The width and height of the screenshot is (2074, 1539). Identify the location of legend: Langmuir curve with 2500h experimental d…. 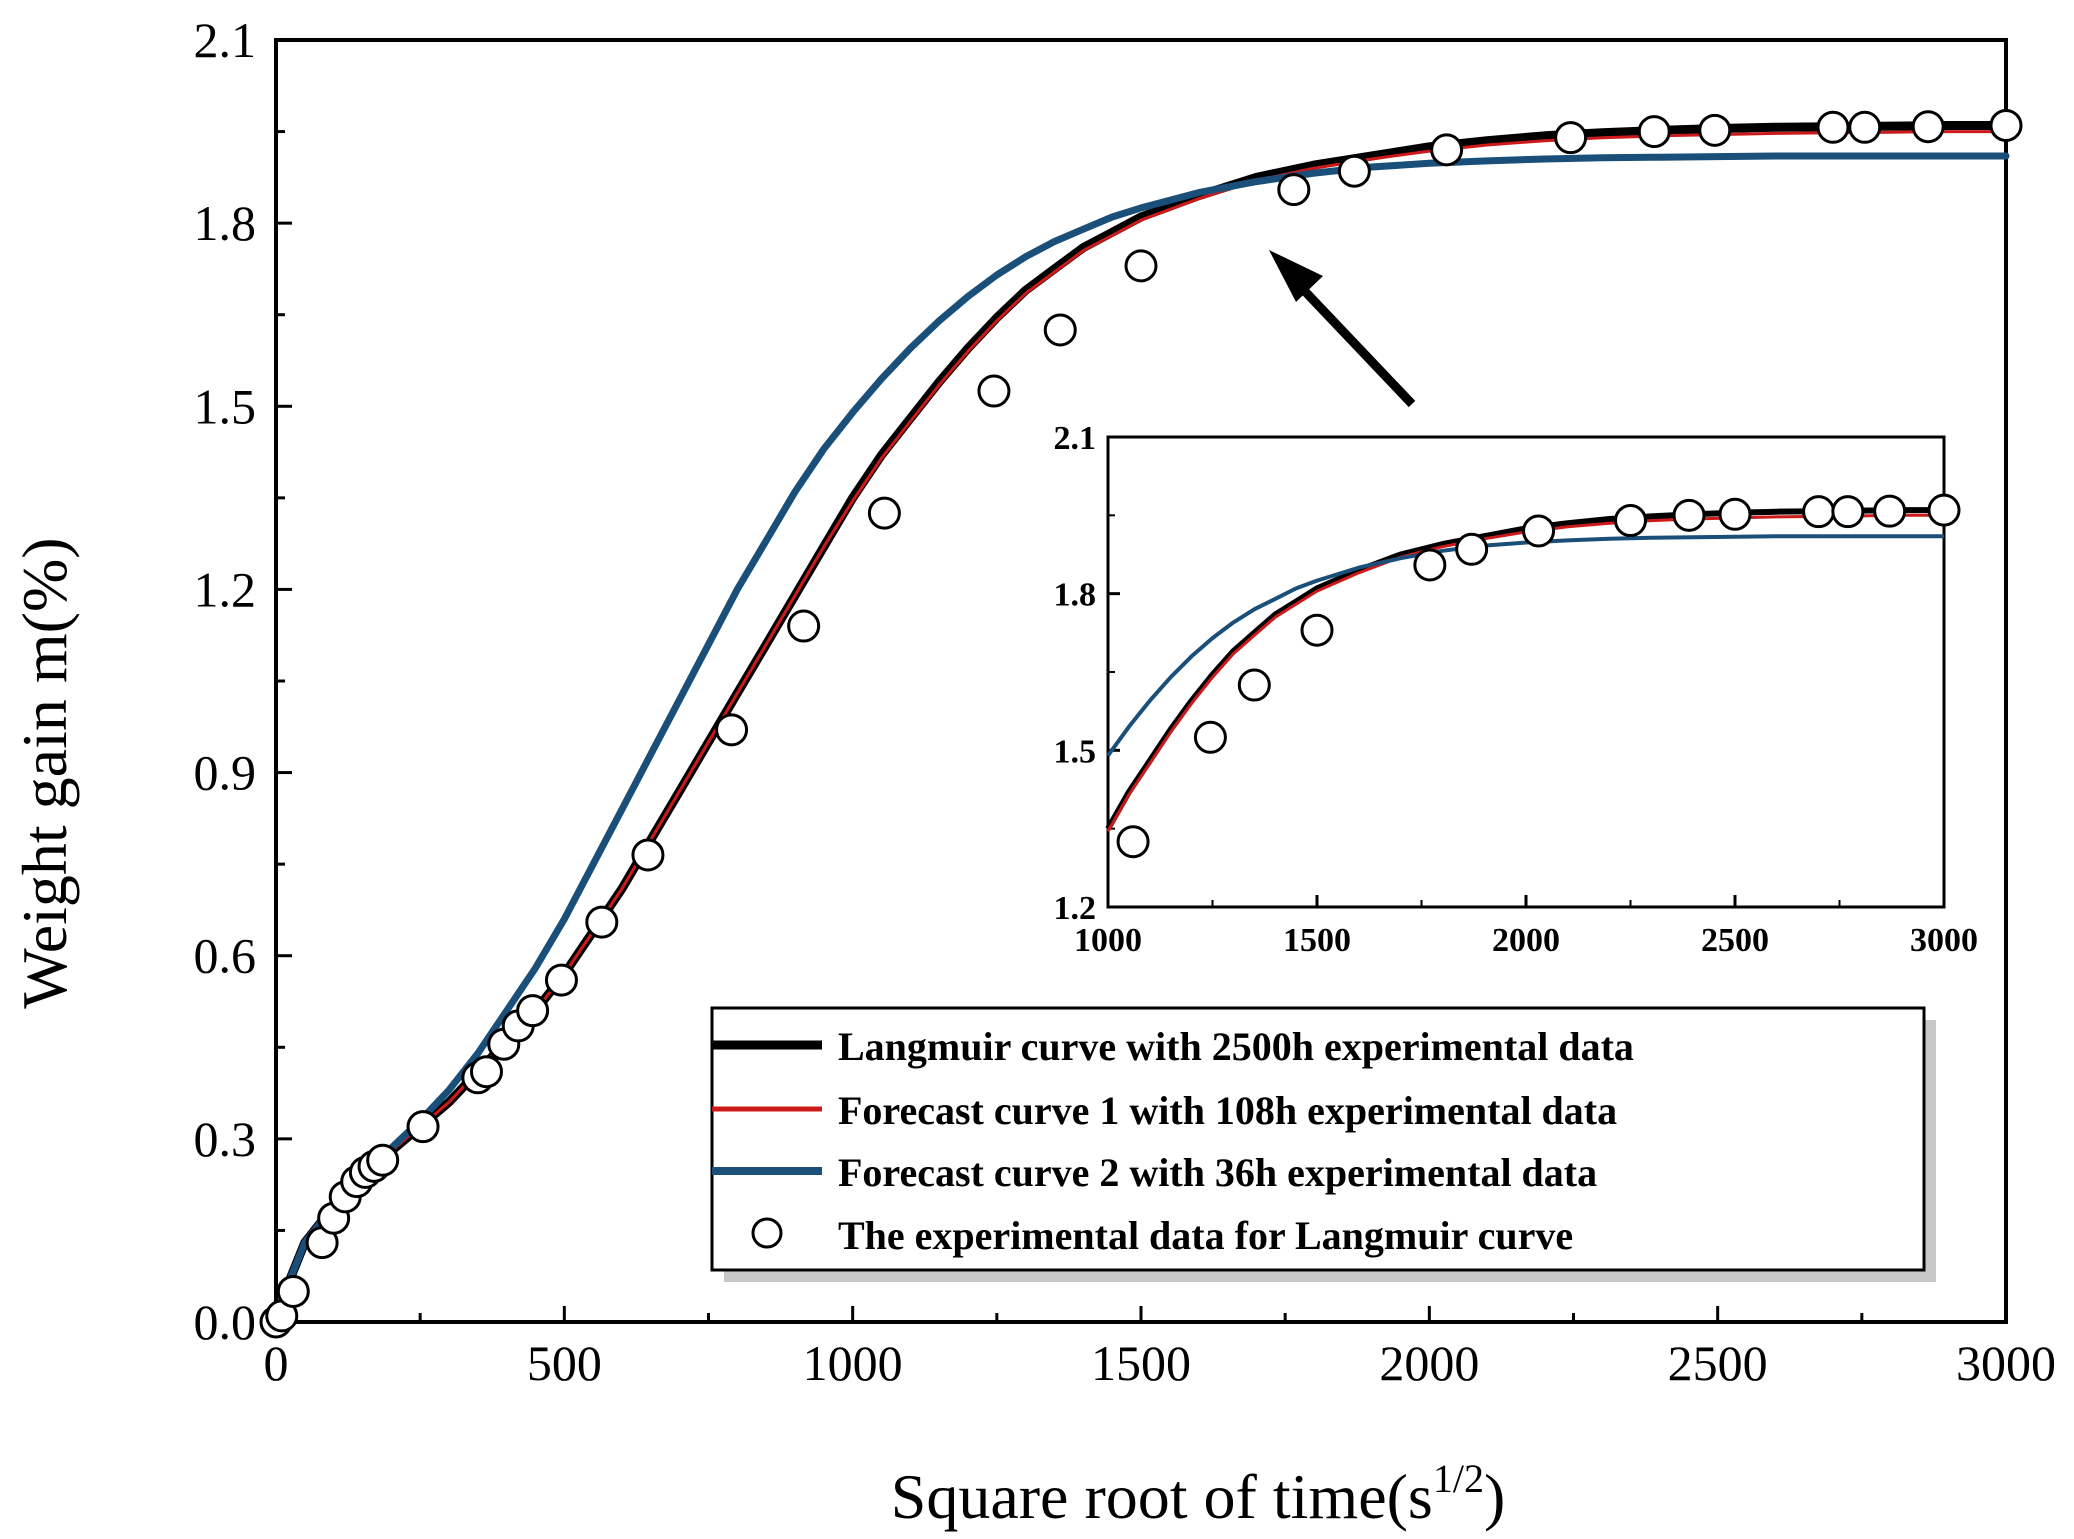
(1323, 1144).